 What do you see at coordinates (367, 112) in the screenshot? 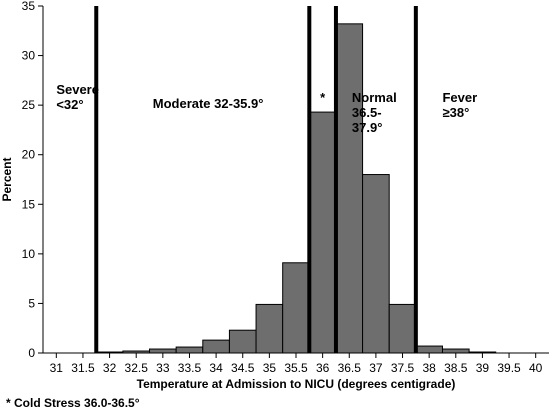
I see `region-label-line: 36.5-` at bounding box center [367, 112].